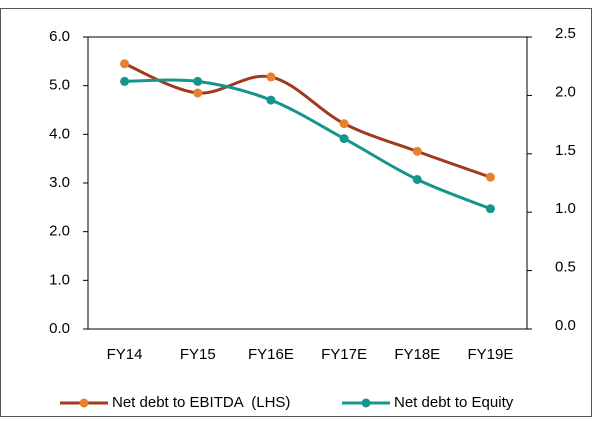 The height and width of the screenshot is (422, 593). What do you see at coordinates (59, 36) in the screenshot?
I see `y-tick-label: 6.0` at bounding box center [59, 36].